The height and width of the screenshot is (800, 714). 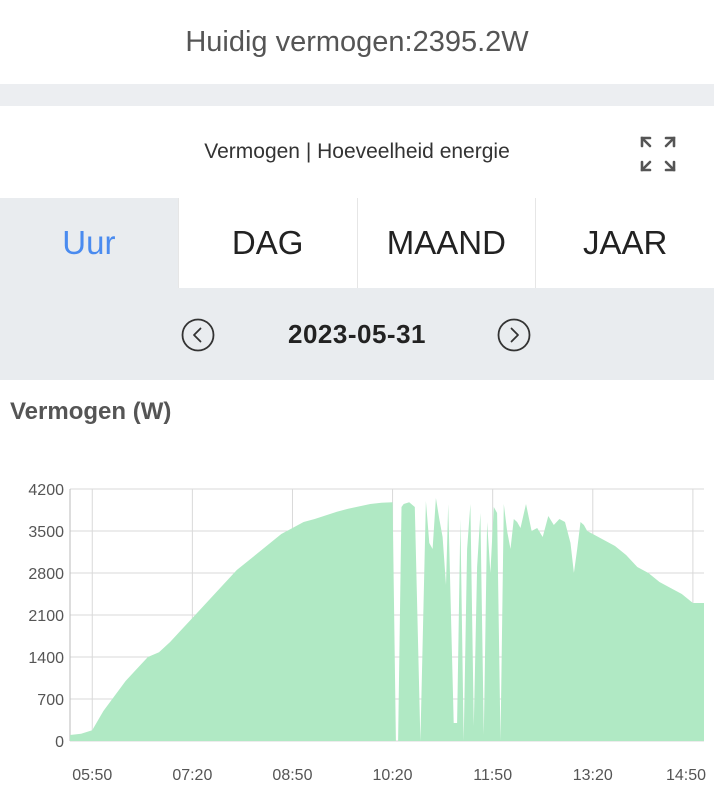 I want to click on tab-hour: Uur, so click(x=89, y=243).